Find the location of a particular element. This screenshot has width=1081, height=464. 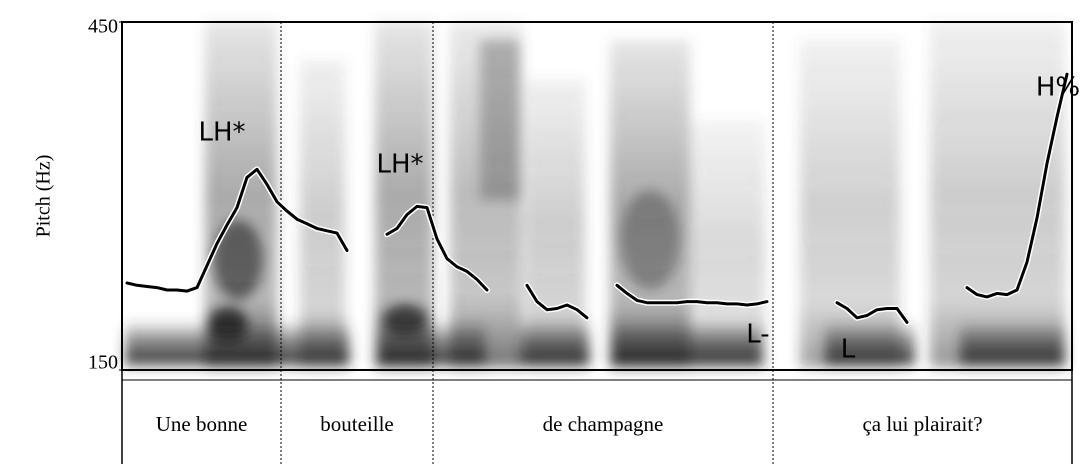

tone-annotation: H% is located at coordinates (1058, 88).